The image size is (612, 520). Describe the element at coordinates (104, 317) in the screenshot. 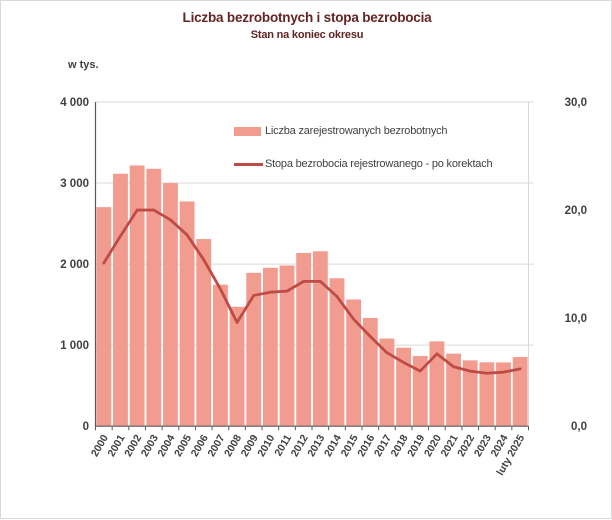

I see `bar-2000` at that location.